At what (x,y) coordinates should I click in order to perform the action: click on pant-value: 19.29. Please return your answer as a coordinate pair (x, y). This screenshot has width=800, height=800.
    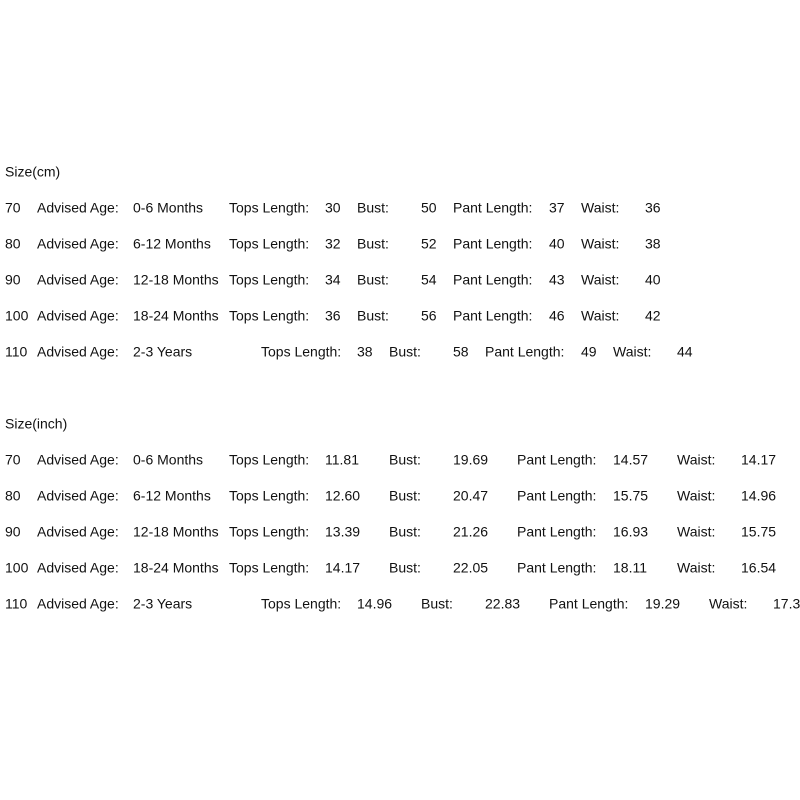
    Looking at the image, I should click on (662, 604).